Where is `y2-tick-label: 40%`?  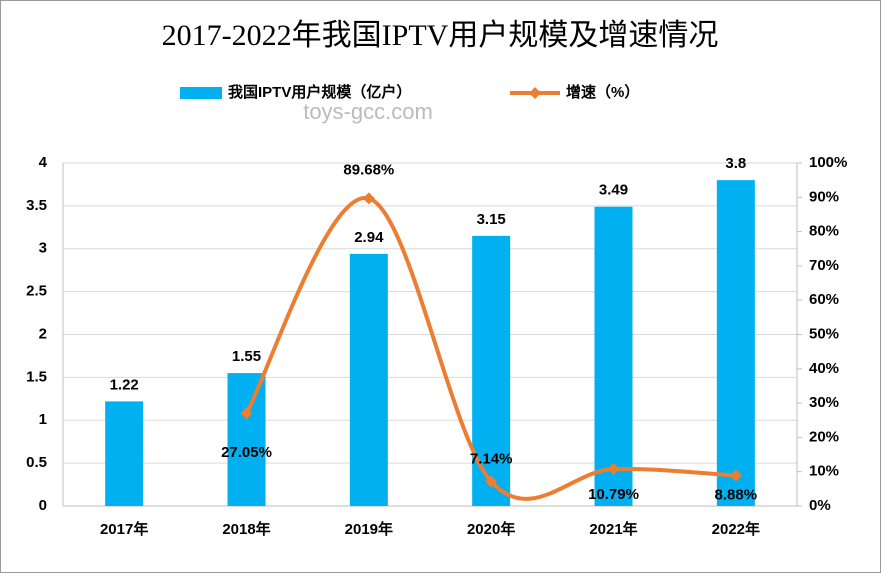
y2-tick-label: 40% is located at coordinates (824, 368).